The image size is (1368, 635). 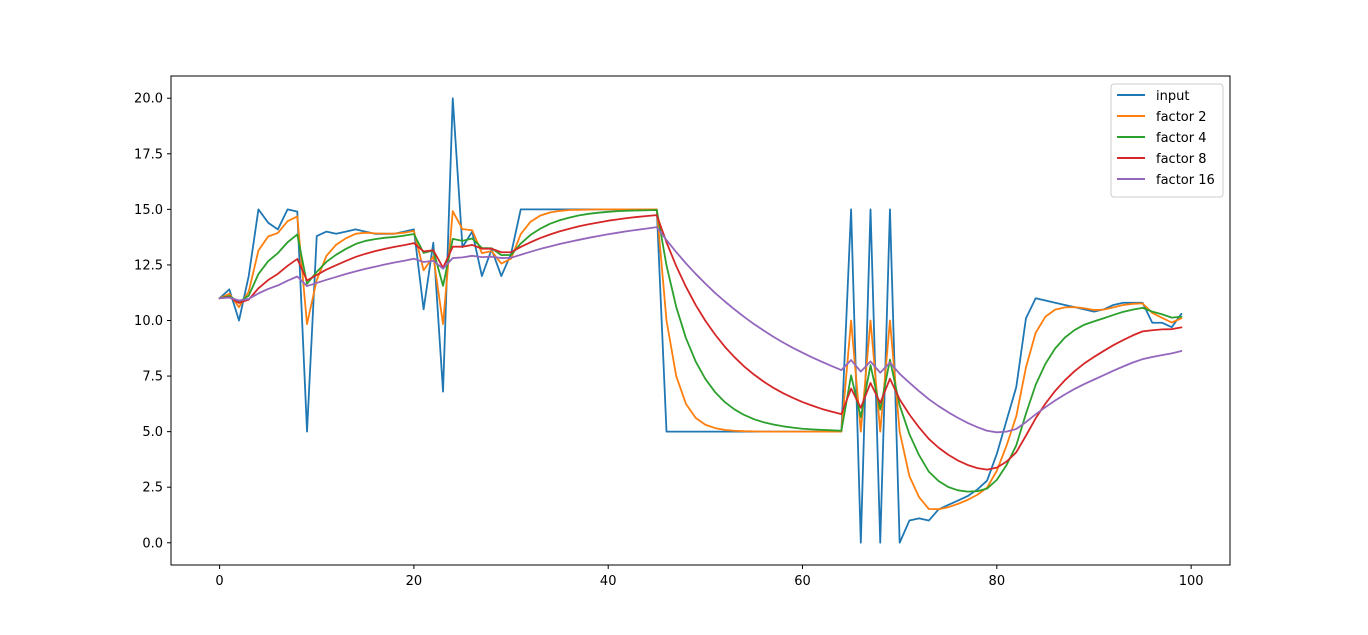 I want to click on legend-box, so click(x=1167, y=140).